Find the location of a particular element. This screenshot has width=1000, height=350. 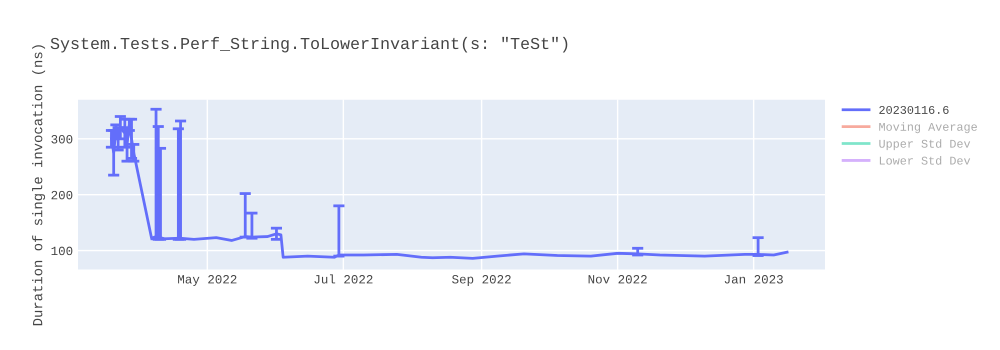

y-tick-label: 100 is located at coordinates (62, 251).